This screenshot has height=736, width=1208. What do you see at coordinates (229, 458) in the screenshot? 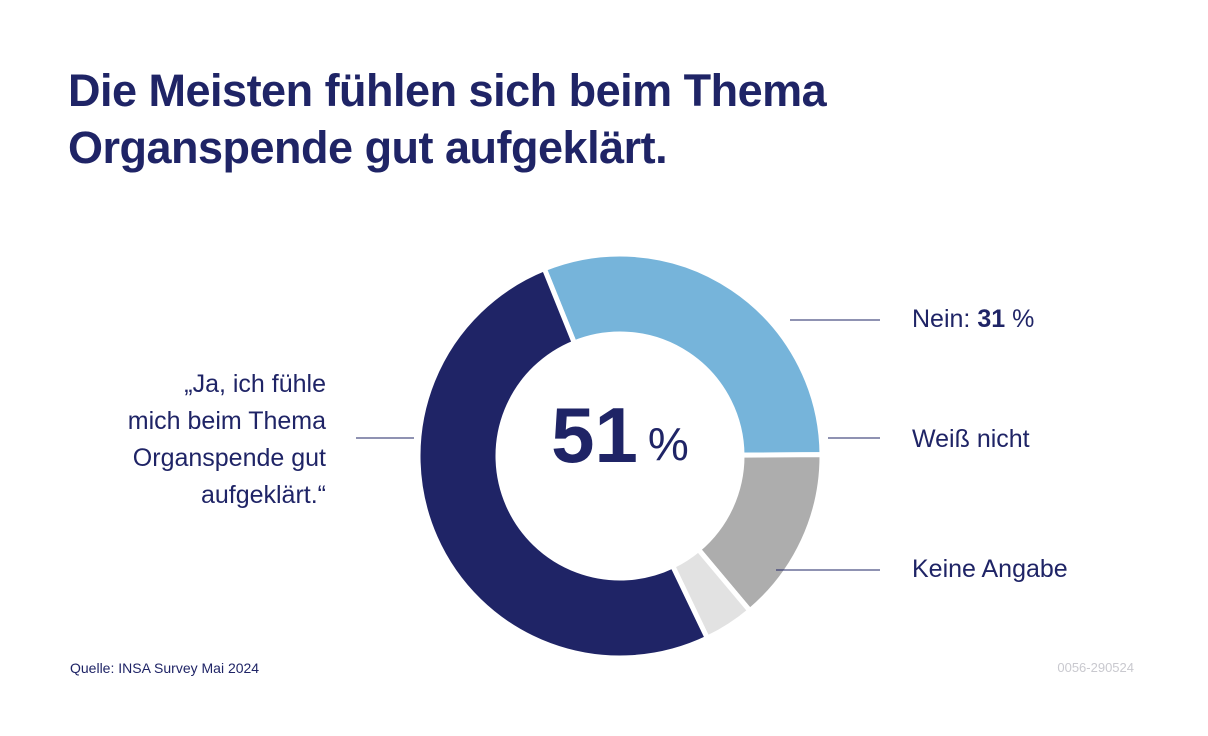
I see `slice-label-ja-line-3: Organspende gut` at bounding box center [229, 458].